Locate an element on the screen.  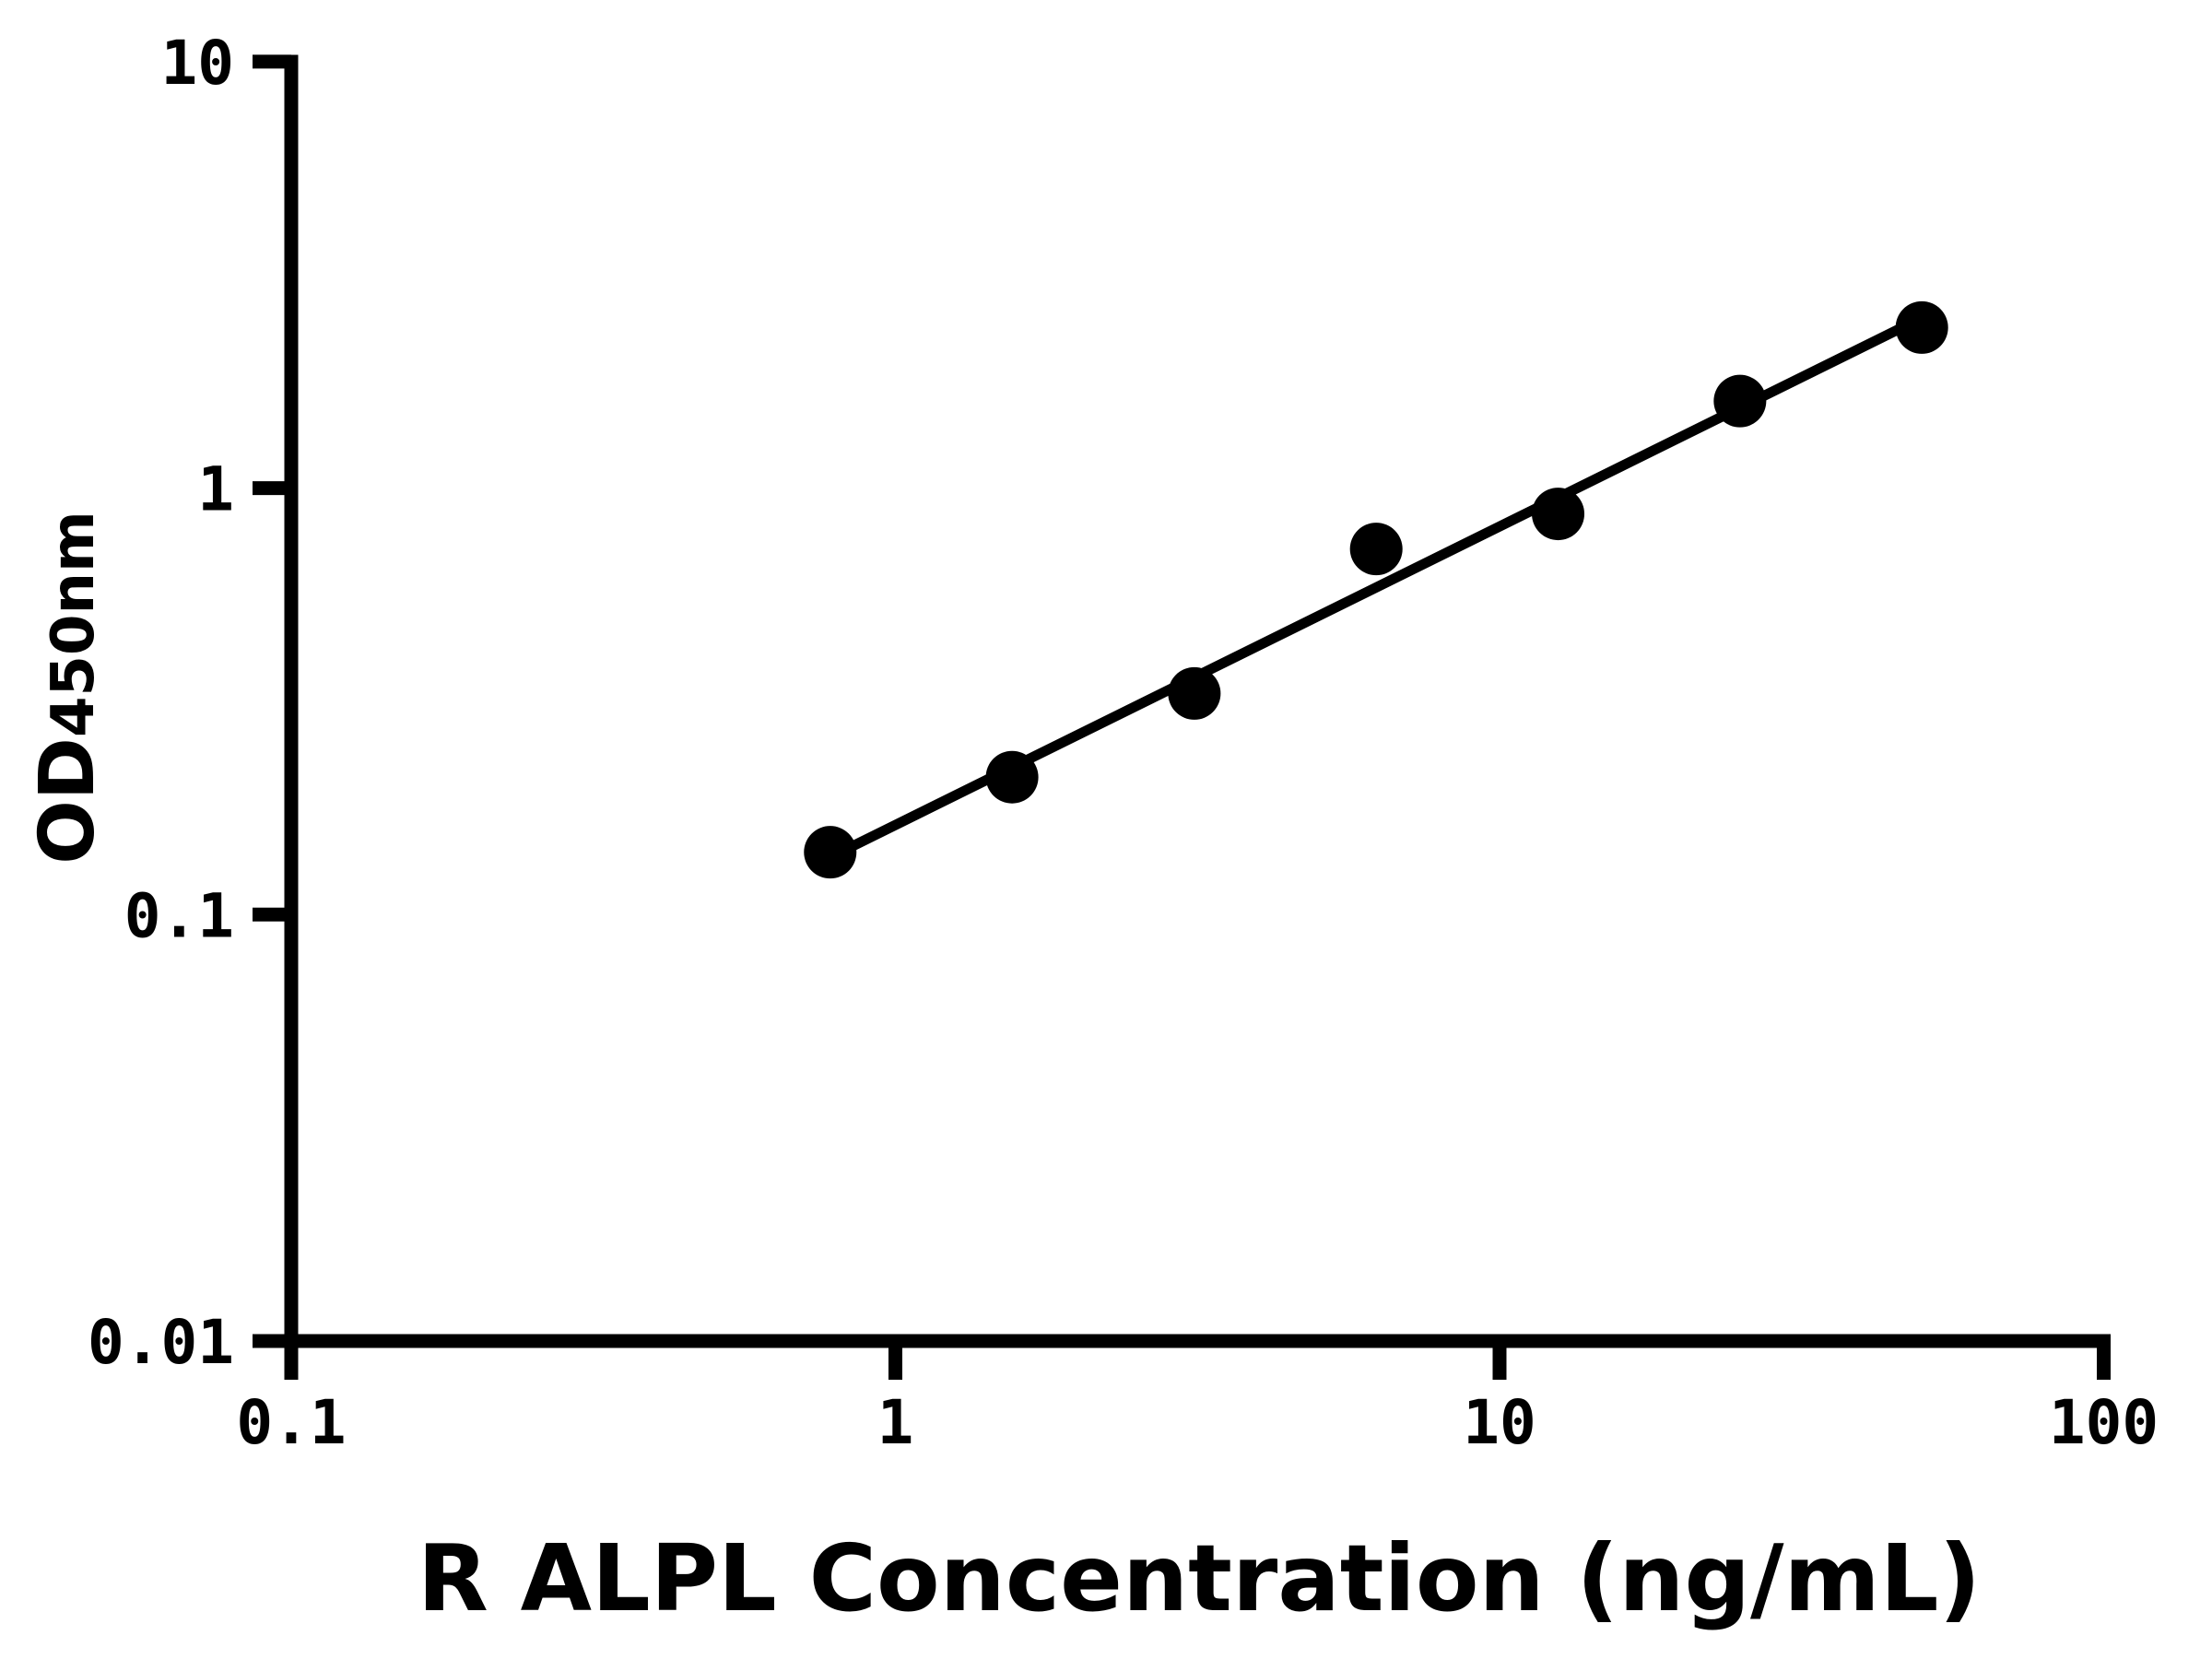
y-axis-title-od: OD is located at coordinates (68, 801).